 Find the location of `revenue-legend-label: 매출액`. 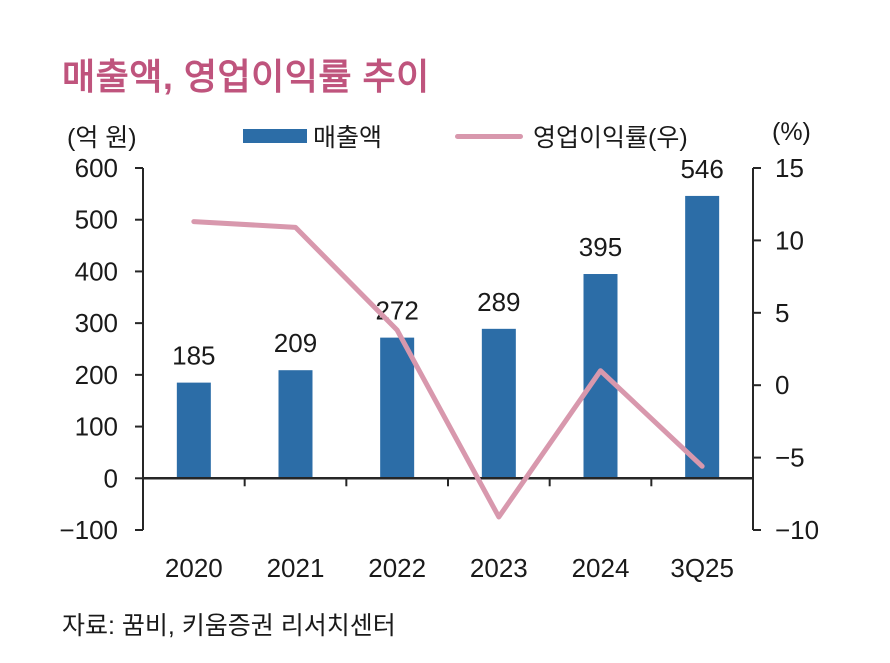

revenue-legend-label: 매출액 is located at coordinates (348, 138).